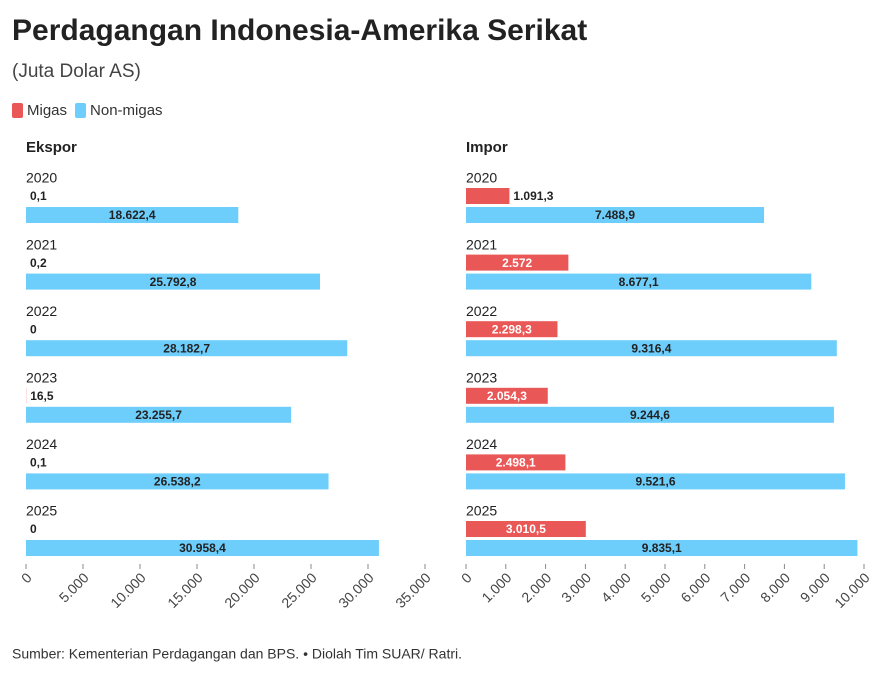 The width and height of the screenshot is (892, 673). I want to click on x-tick-label: 25.000, so click(299, 590).